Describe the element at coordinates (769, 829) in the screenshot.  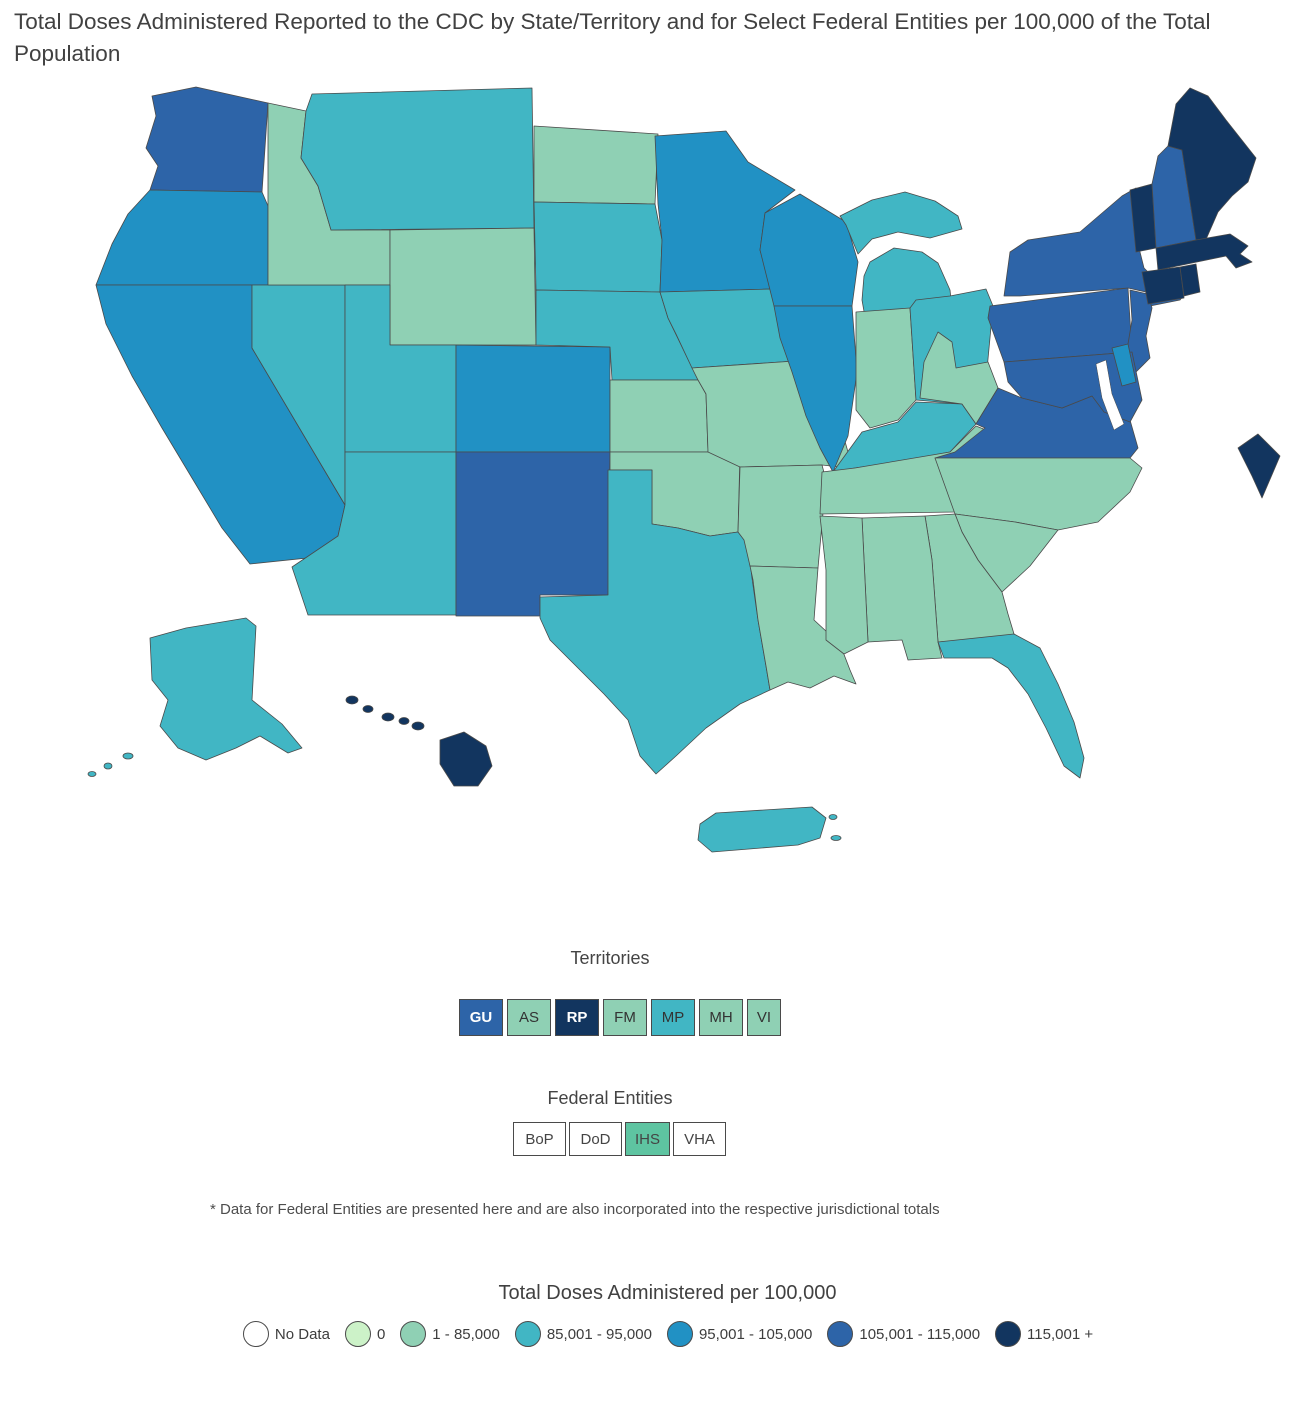
I see `state-PR` at that location.